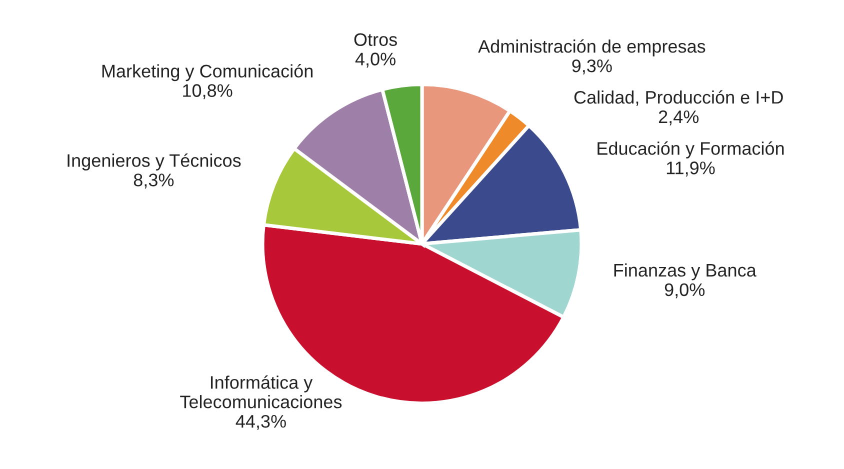 The image size is (844, 469). What do you see at coordinates (261, 422) in the screenshot?
I see `data-label: 44,3%` at bounding box center [261, 422].